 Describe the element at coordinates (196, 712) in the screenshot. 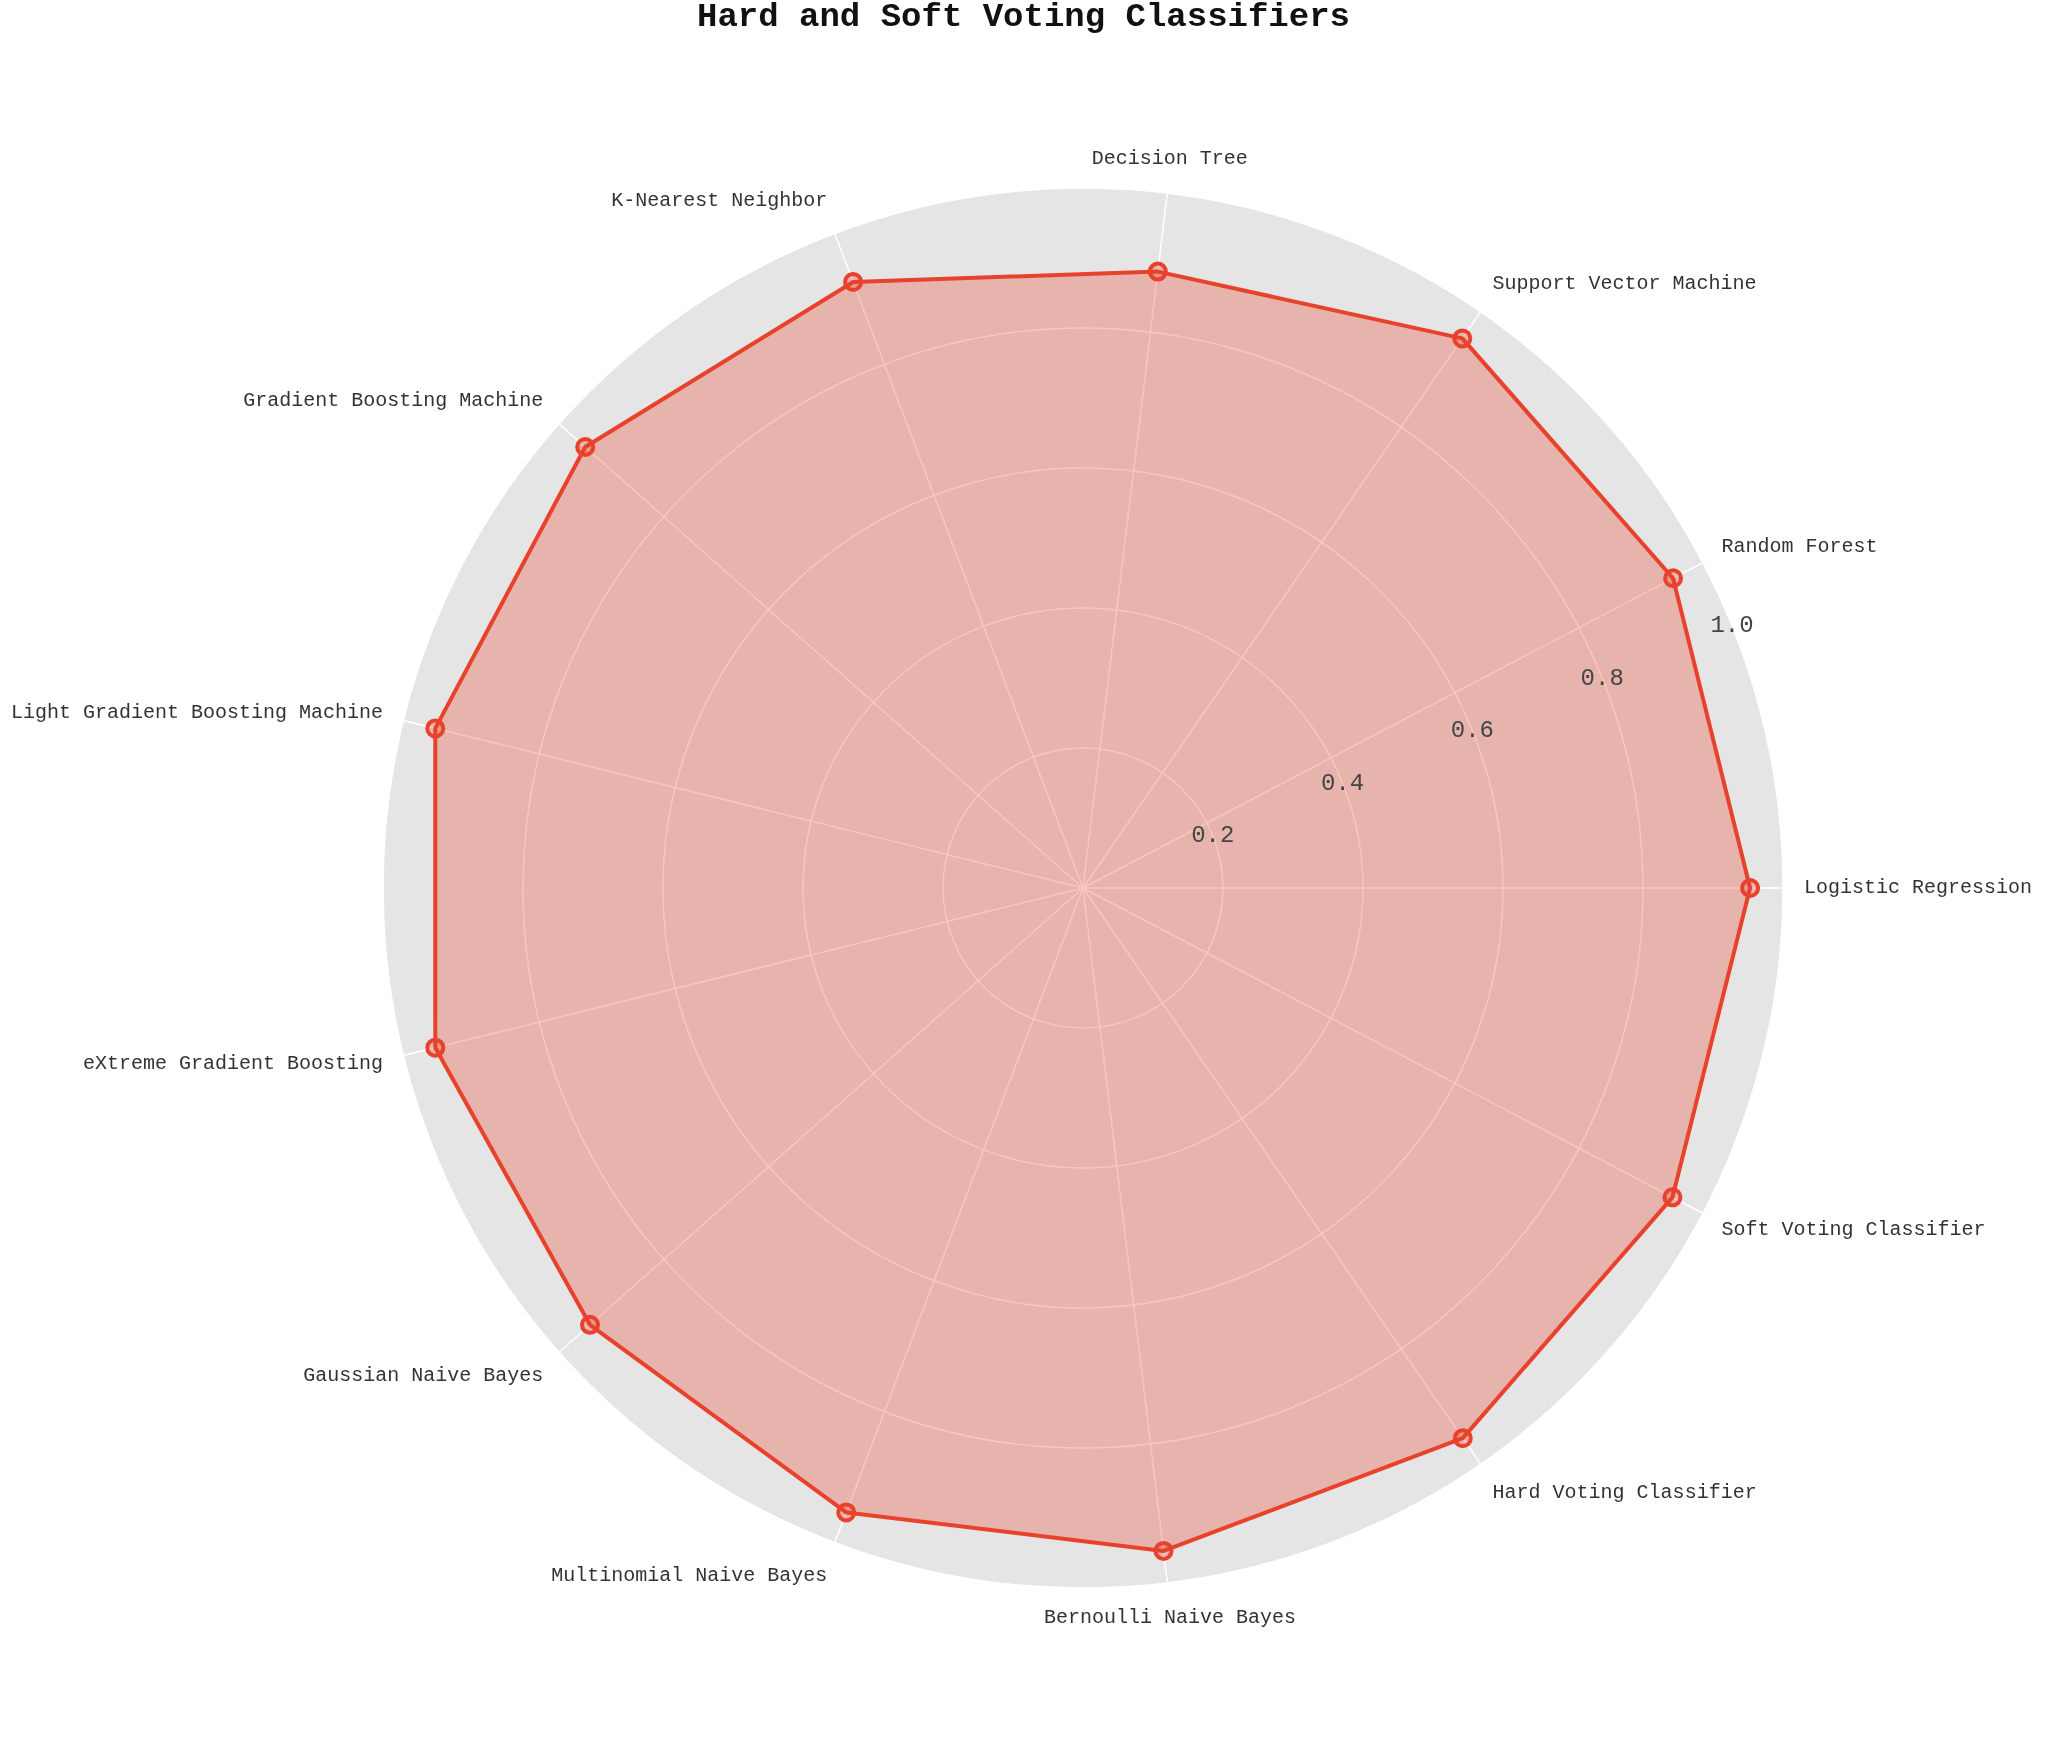

I see `spoke-label: Light Gradient Boosting Machine` at that location.